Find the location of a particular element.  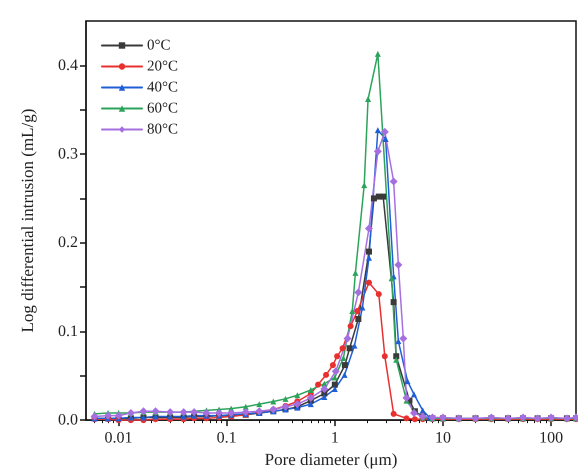

y-tick-label: 0.0 is located at coordinates (68, 420).